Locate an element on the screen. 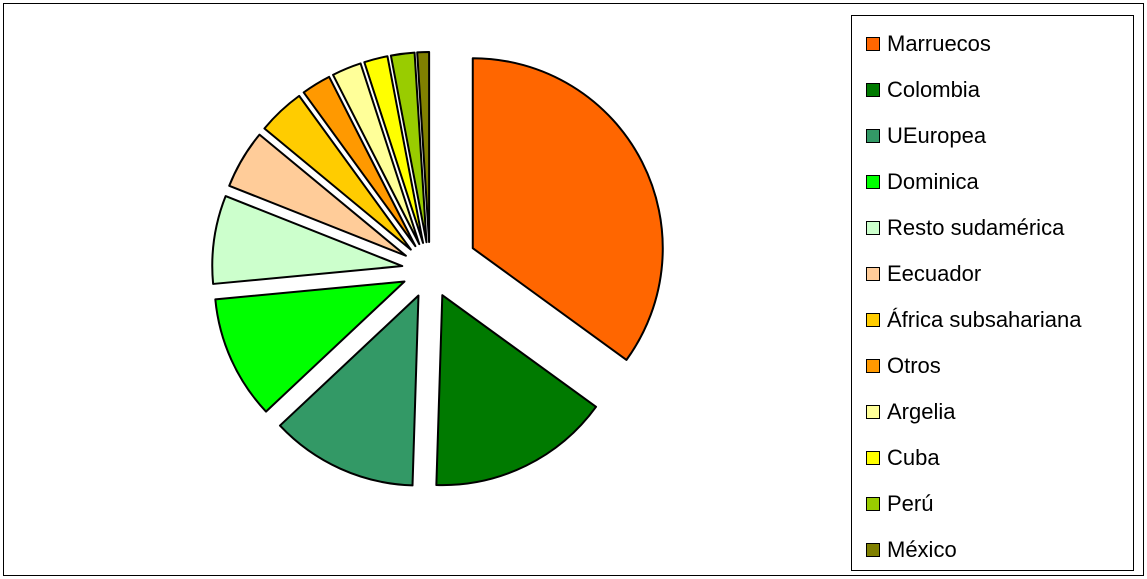 The height and width of the screenshot is (579, 1147). pie-slice--frica-subsahariana is located at coordinates (337, 172).